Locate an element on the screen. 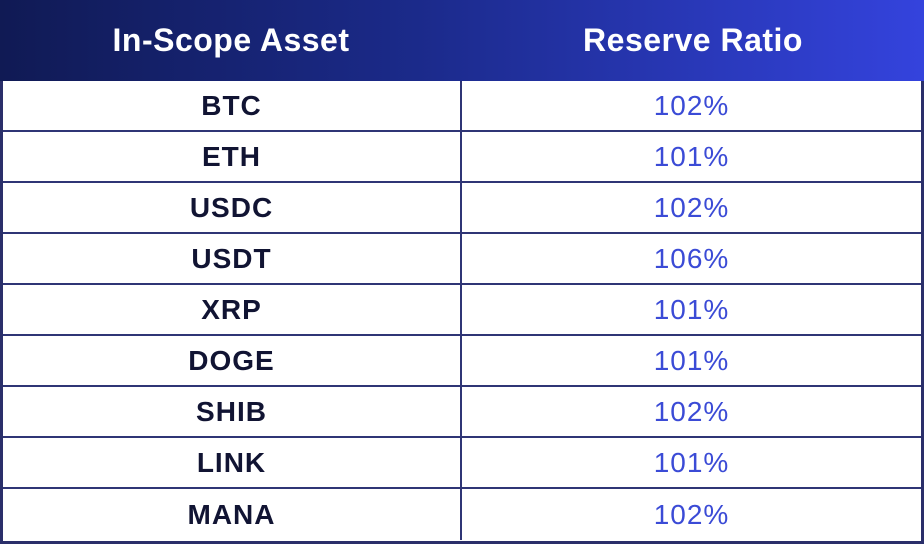  asset-cell: SHIB is located at coordinates (232, 411).